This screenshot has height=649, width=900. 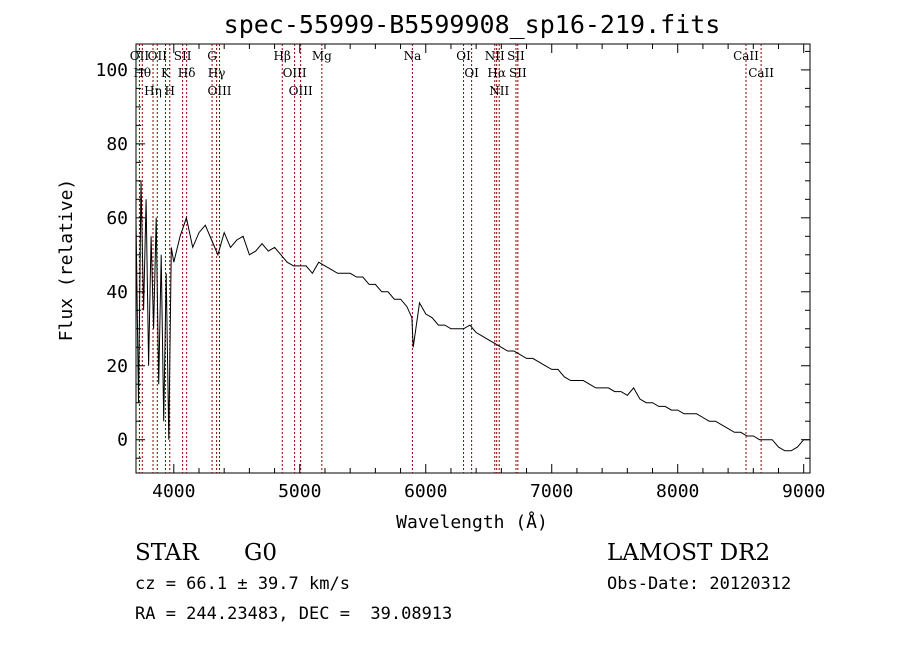 I want to click on spectral-line-label: K, so click(x=166, y=73).